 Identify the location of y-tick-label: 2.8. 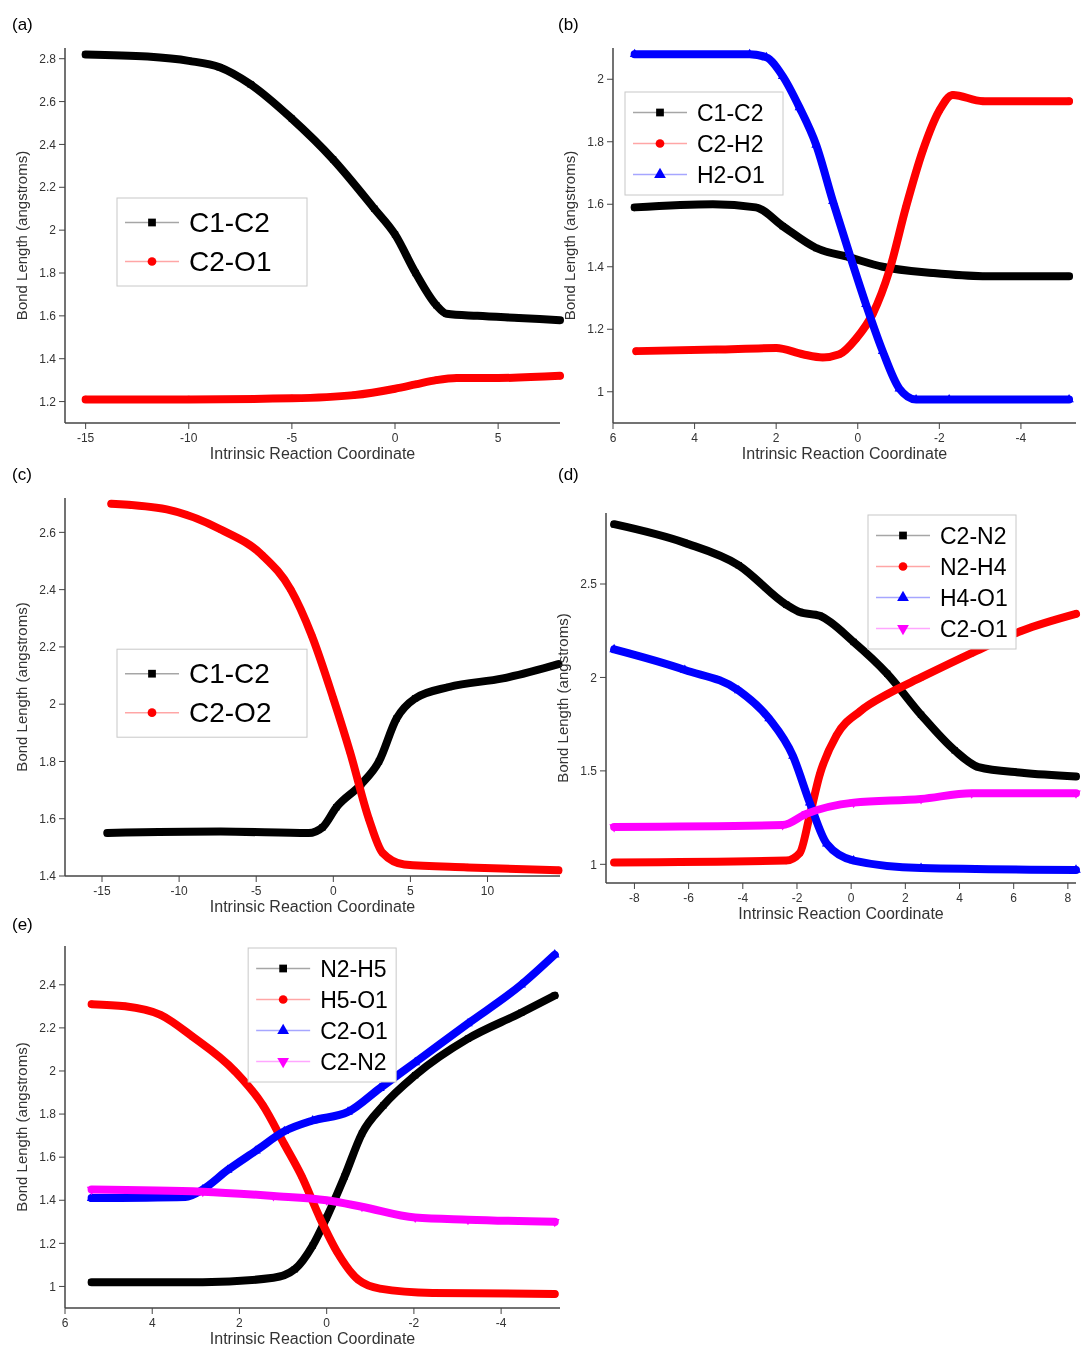
(48, 58).